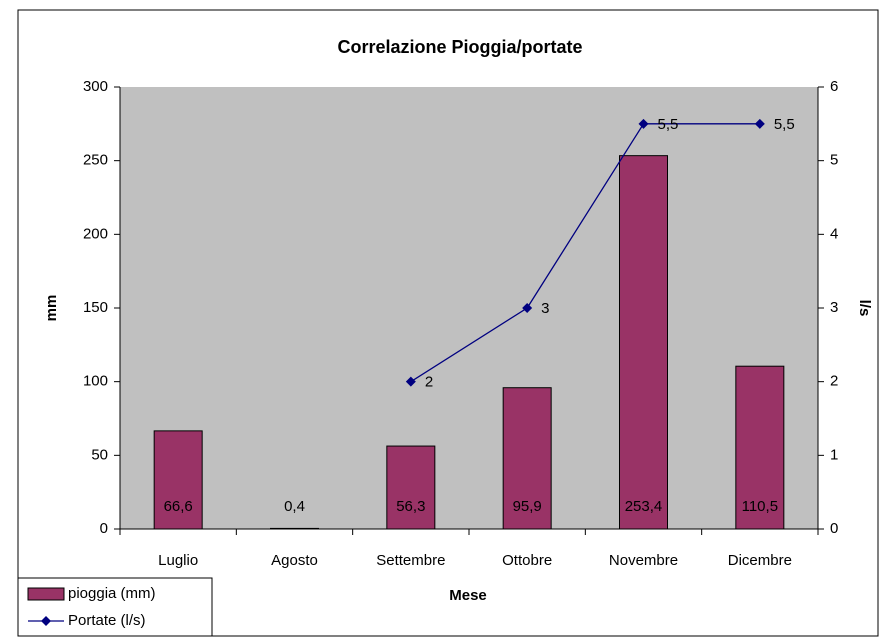 The height and width of the screenshot is (637, 879). Describe the element at coordinates (864, 308) in the screenshot. I see `y2-axis-title: l/s` at that location.